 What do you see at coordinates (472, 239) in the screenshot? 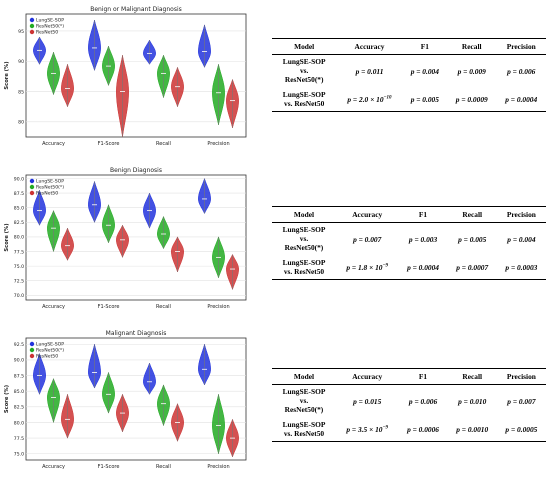
I see `recall-cell: p = 0.005` at bounding box center [472, 239].